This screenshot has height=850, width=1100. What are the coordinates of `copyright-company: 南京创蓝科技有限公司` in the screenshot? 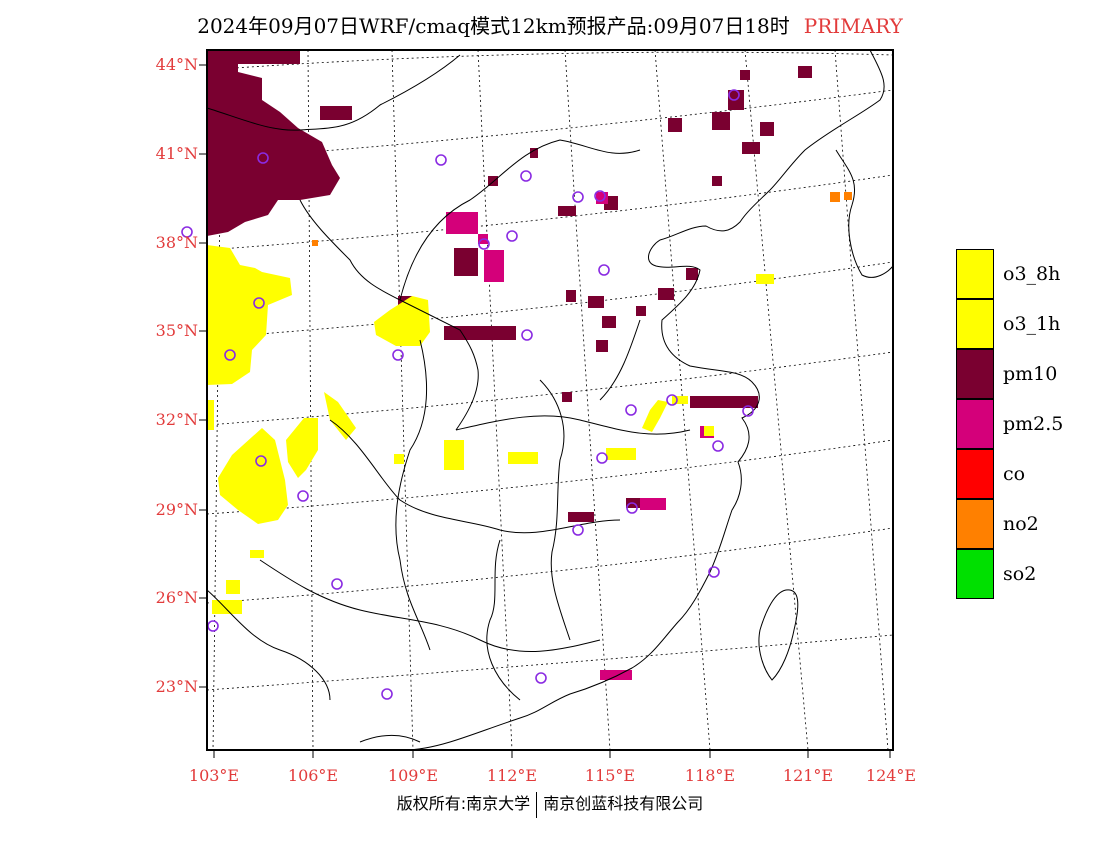 It's located at (623, 803).